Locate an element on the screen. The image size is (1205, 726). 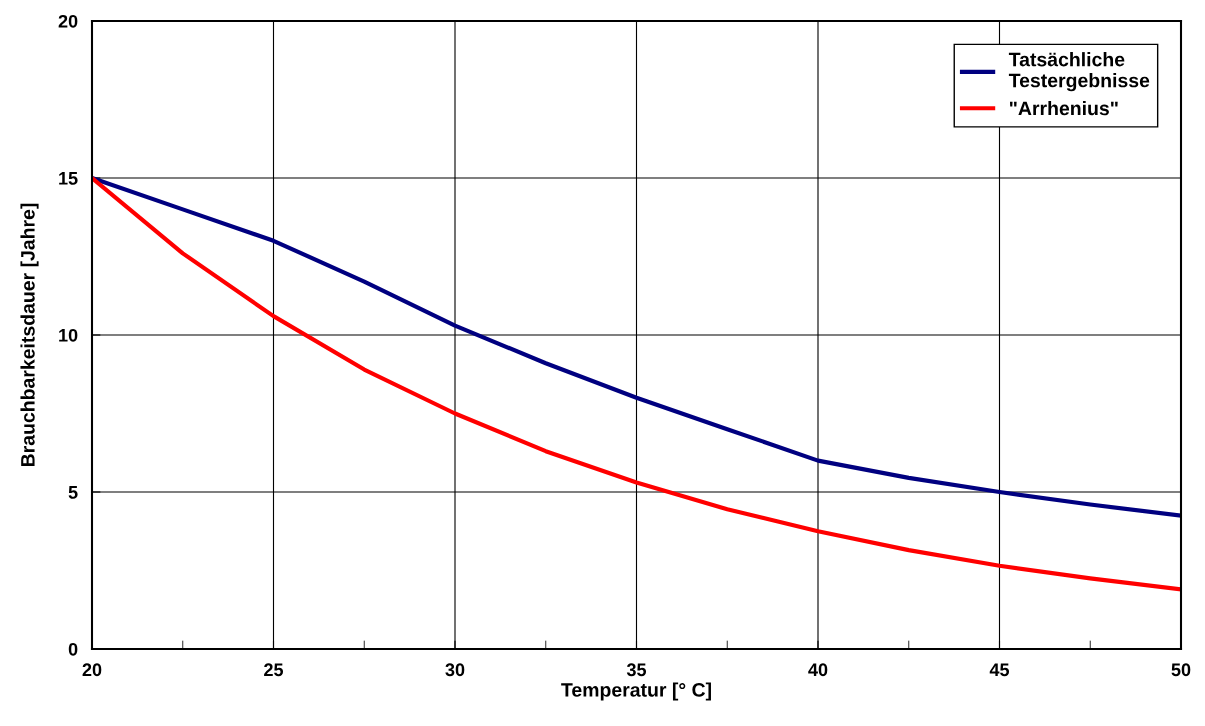
x-tick-label: 30 is located at coordinates (455, 670).